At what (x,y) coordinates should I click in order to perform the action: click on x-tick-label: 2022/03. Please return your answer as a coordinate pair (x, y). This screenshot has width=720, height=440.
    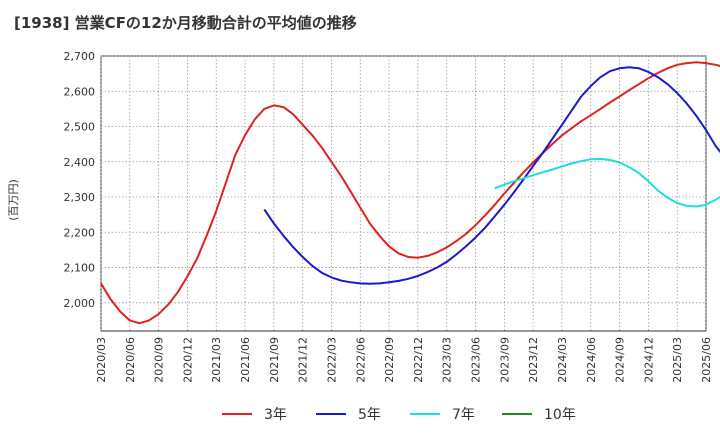
    Looking at the image, I should click on (331, 360).